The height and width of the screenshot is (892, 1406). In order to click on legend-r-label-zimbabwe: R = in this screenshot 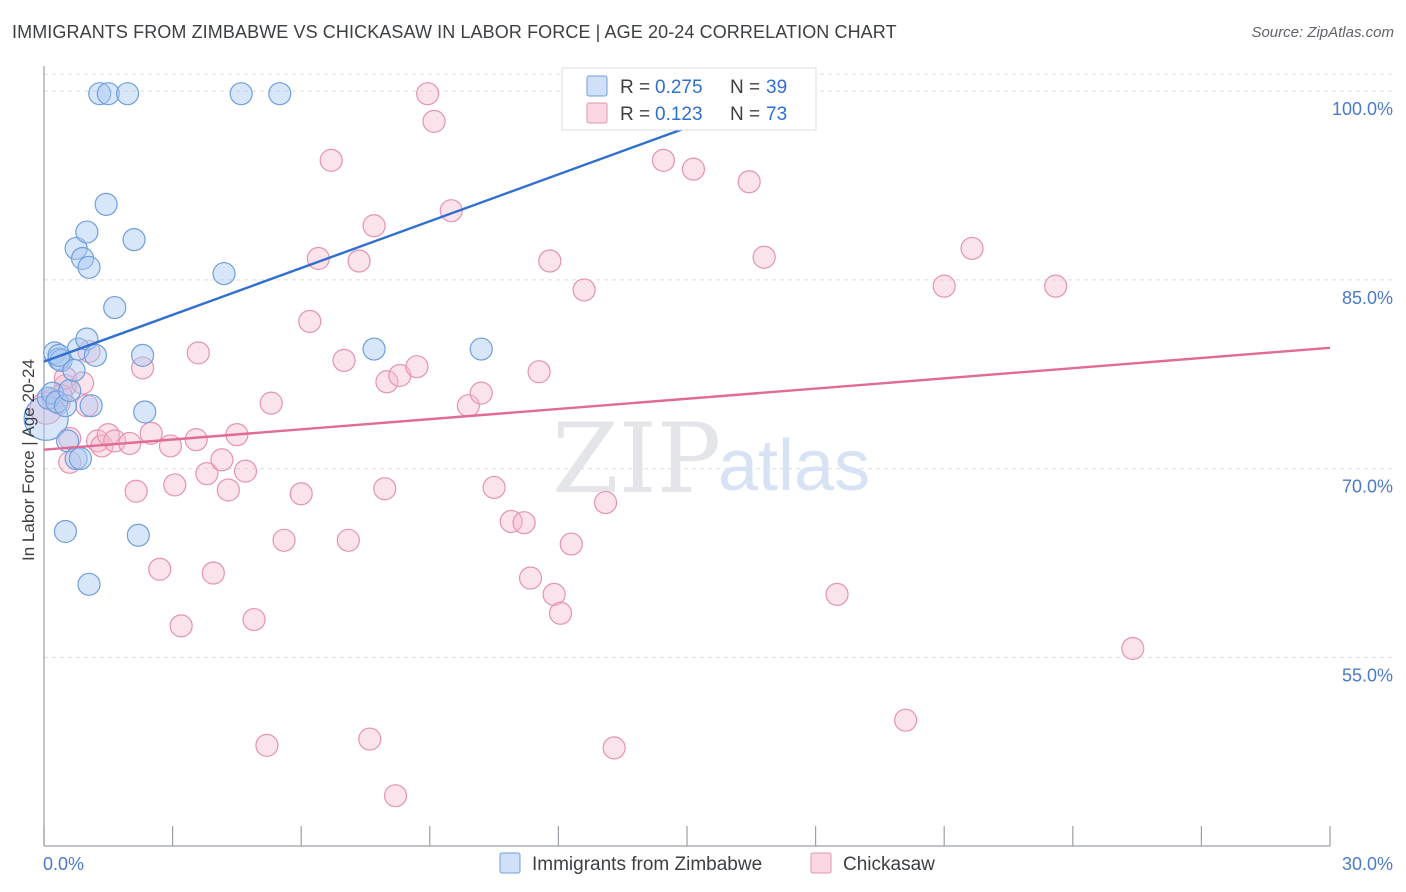, I will do `click(635, 87)`.